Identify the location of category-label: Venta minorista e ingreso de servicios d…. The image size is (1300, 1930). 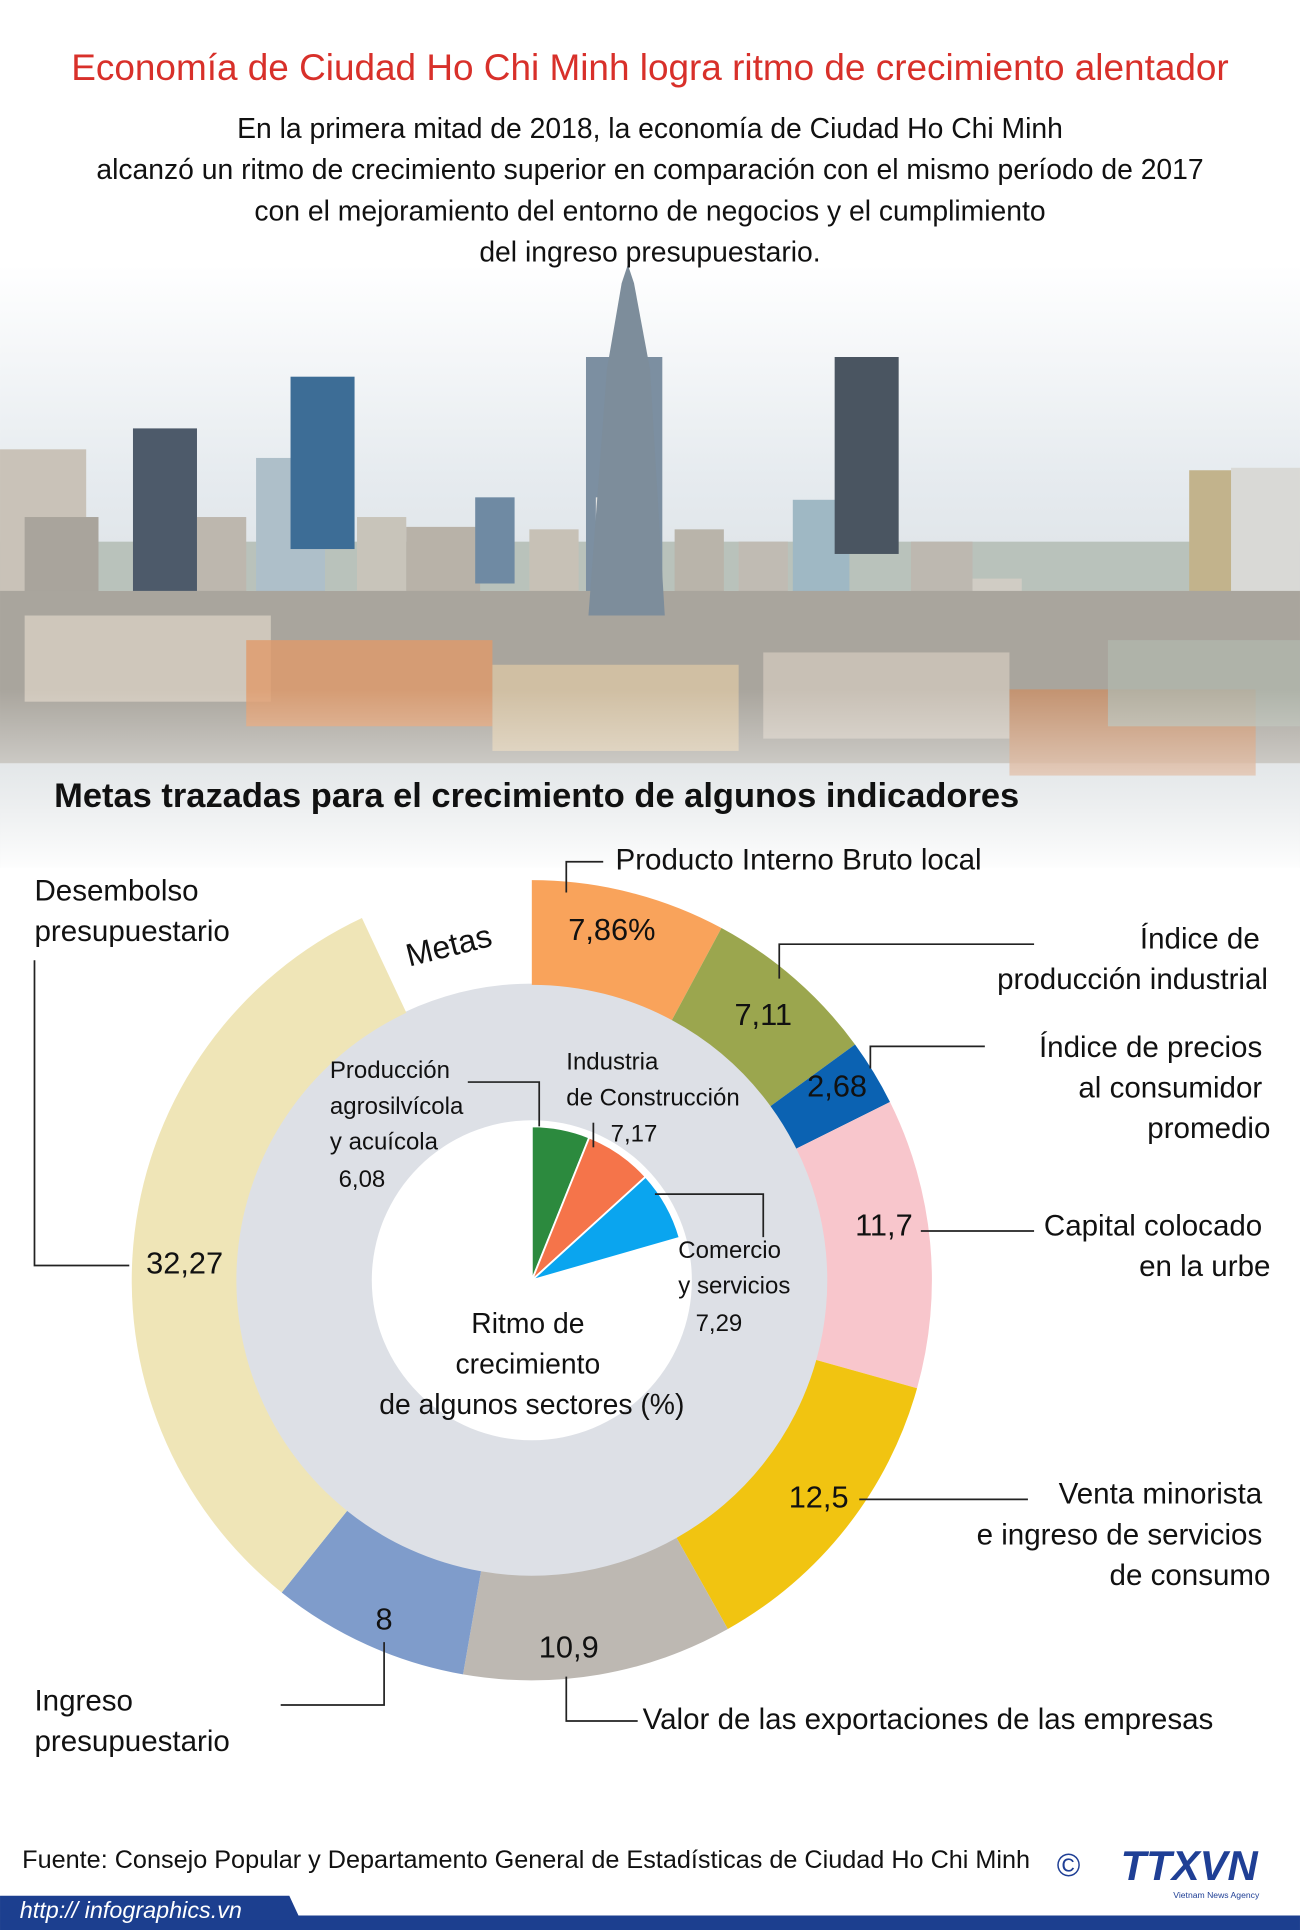
(1124, 1534).